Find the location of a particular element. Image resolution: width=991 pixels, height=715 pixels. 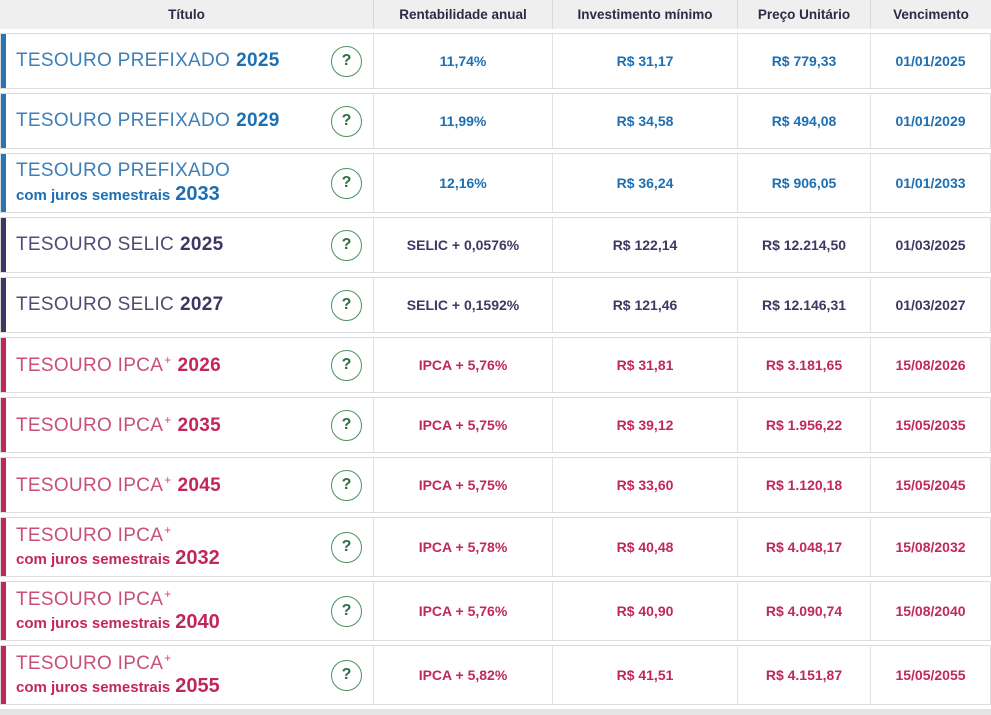

min-investment-cell: R$ 31,17 is located at coordinates (644, 61).